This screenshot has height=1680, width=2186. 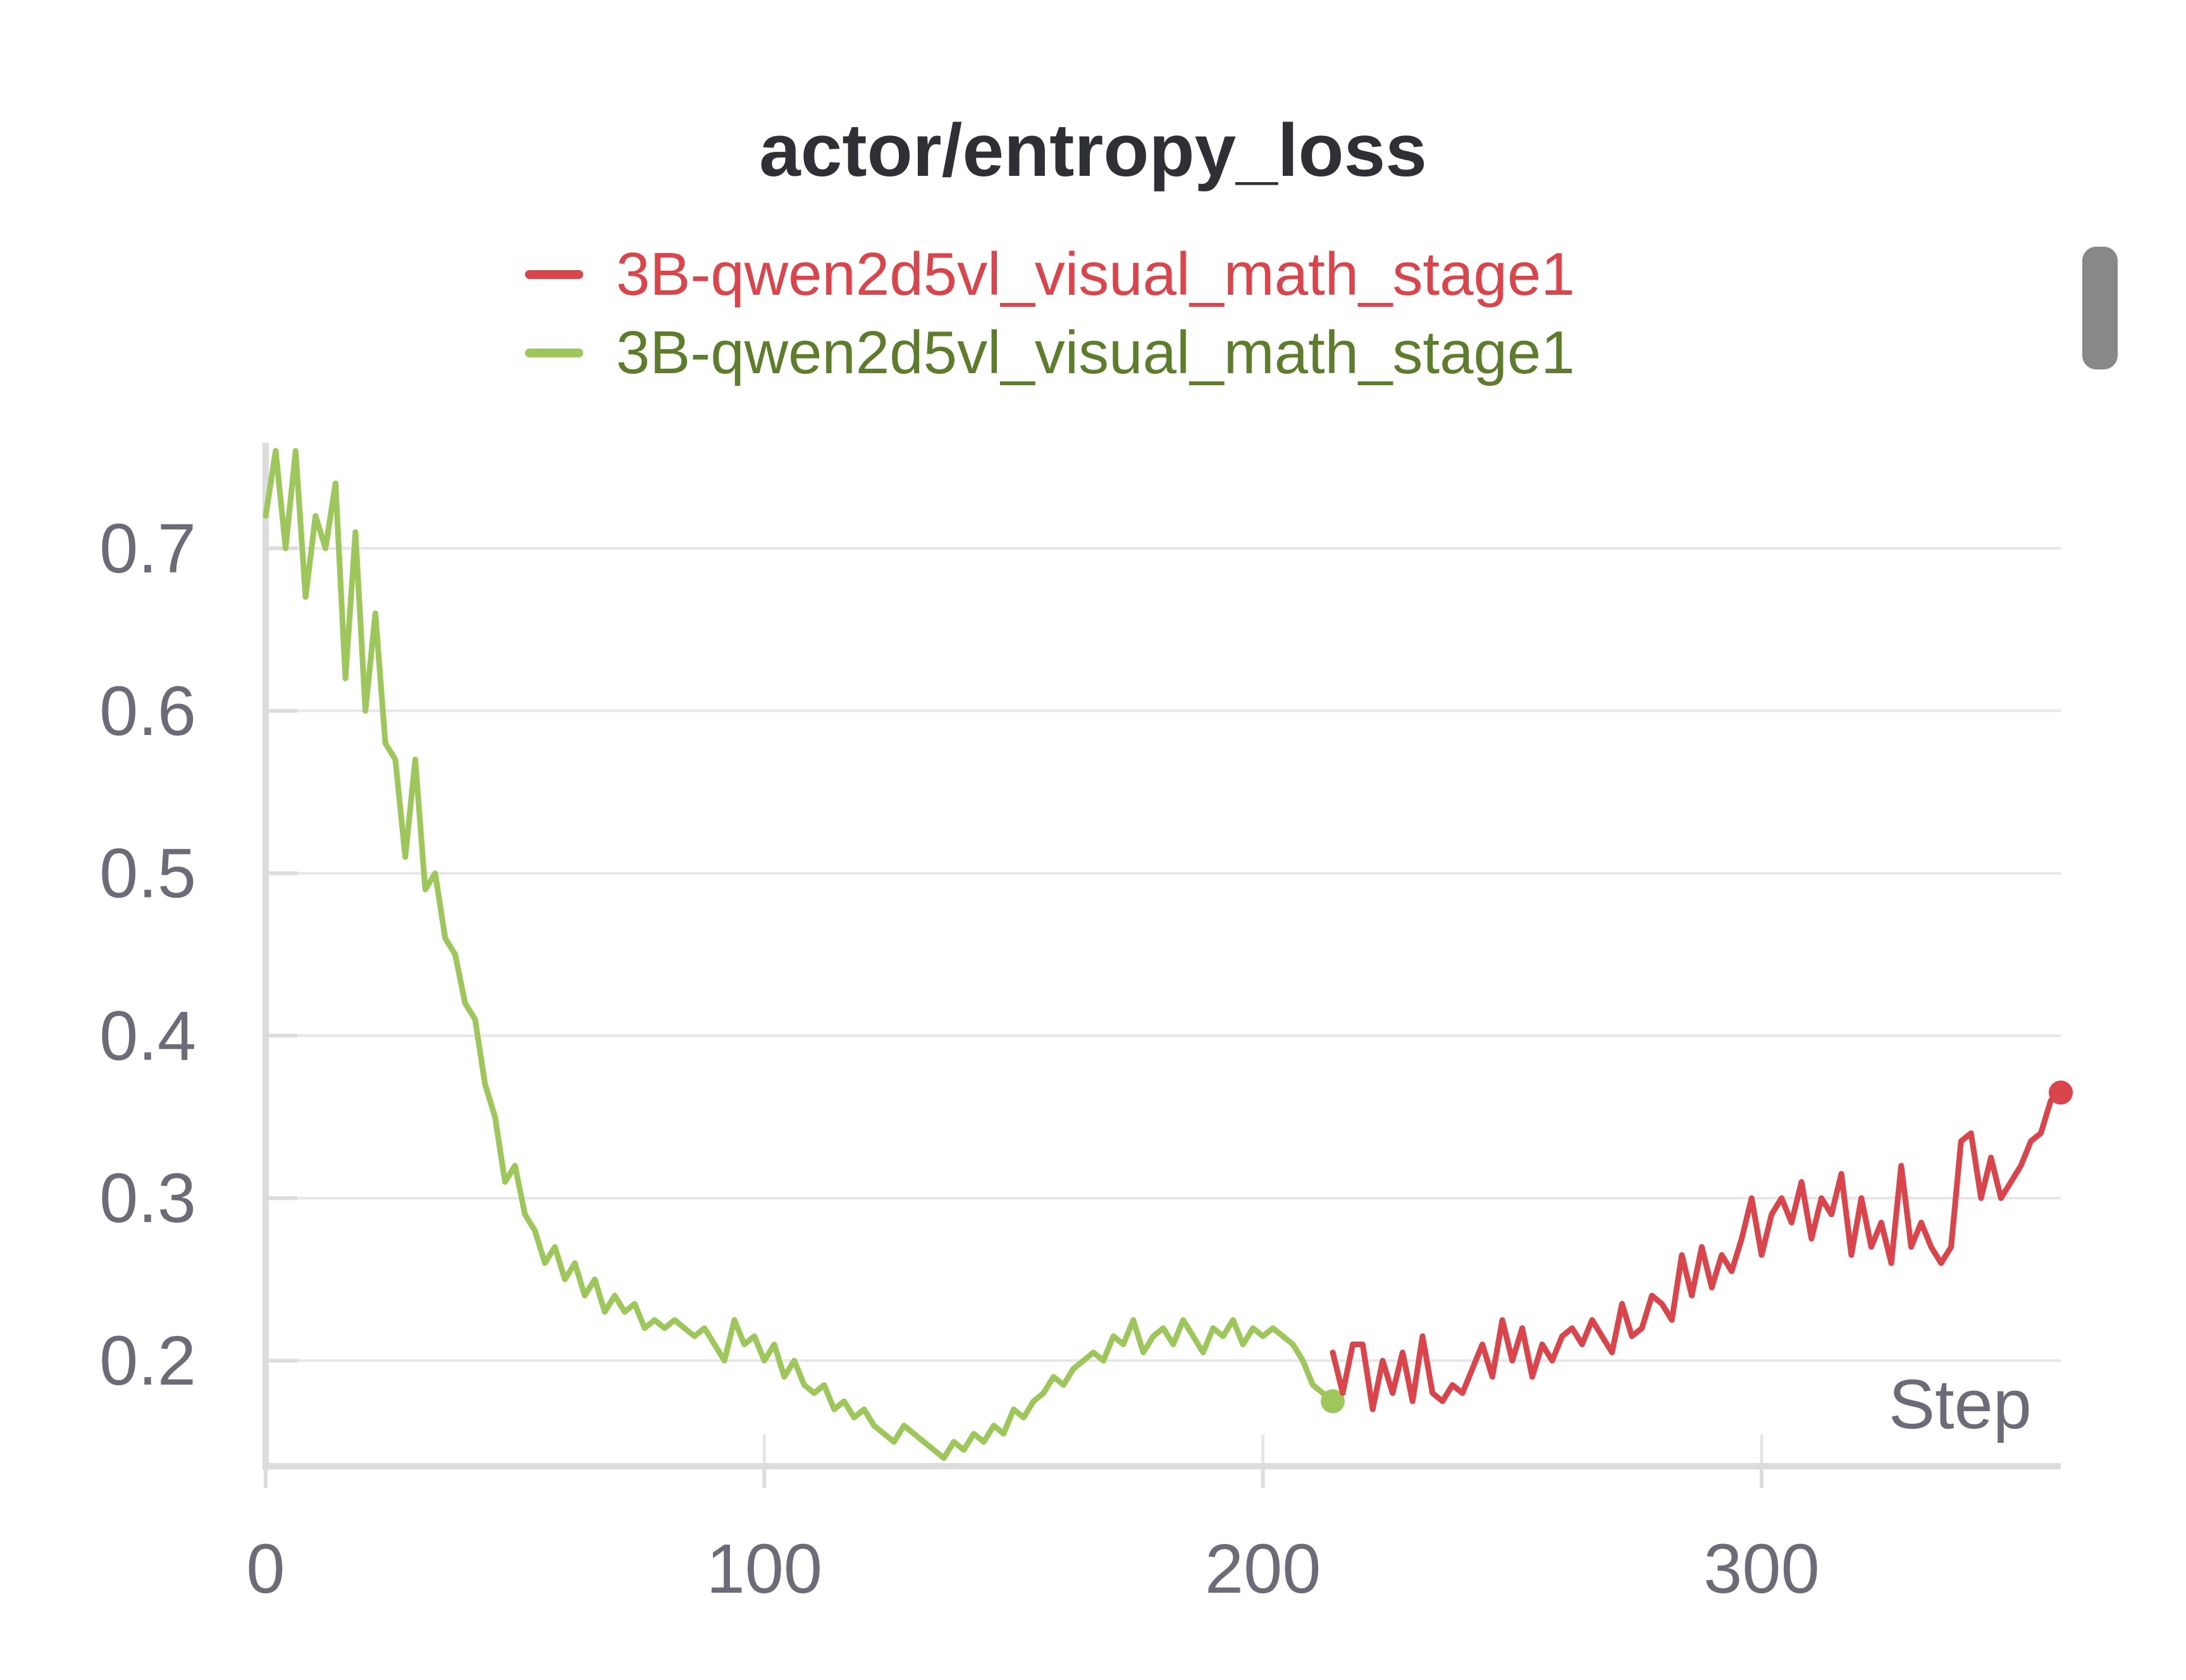 I want to click on chart-title: actor/entropy_loss, so click(x=1093, y=150).